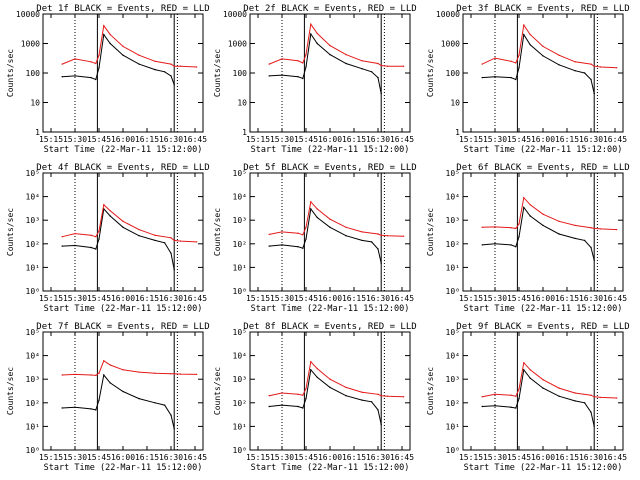  What do you see at coordinates (195, 457) in the screenshot?
I see `x-tick-label: 16:45` at bounding box center [195, 457].